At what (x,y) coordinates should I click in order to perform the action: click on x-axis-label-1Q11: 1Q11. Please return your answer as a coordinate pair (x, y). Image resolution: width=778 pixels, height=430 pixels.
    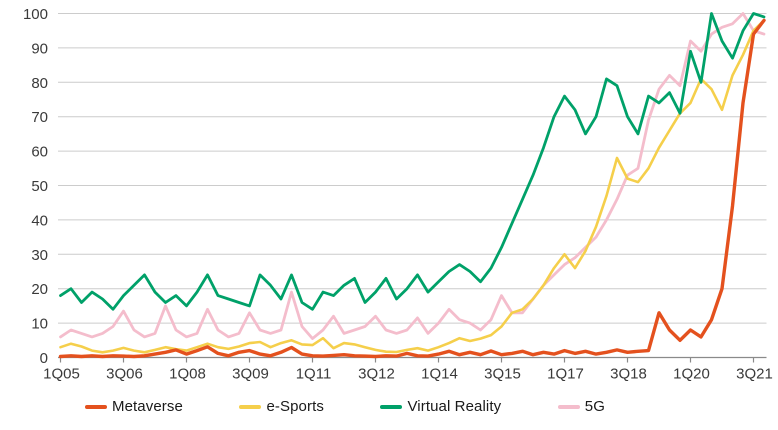
    Looking at the image, I should click on (314, 374).